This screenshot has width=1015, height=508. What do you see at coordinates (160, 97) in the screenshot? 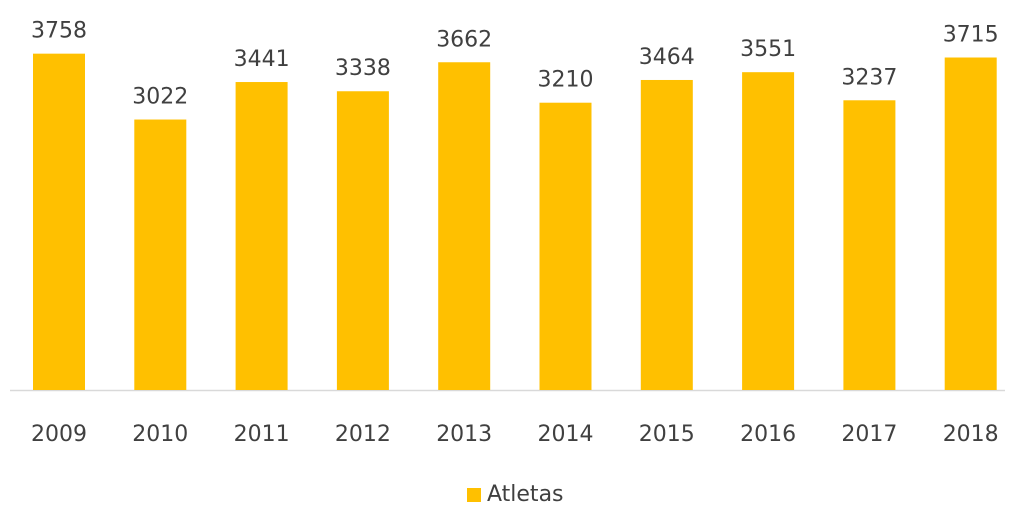
I see `data-label: 3022` at bounding box center [160, 97].